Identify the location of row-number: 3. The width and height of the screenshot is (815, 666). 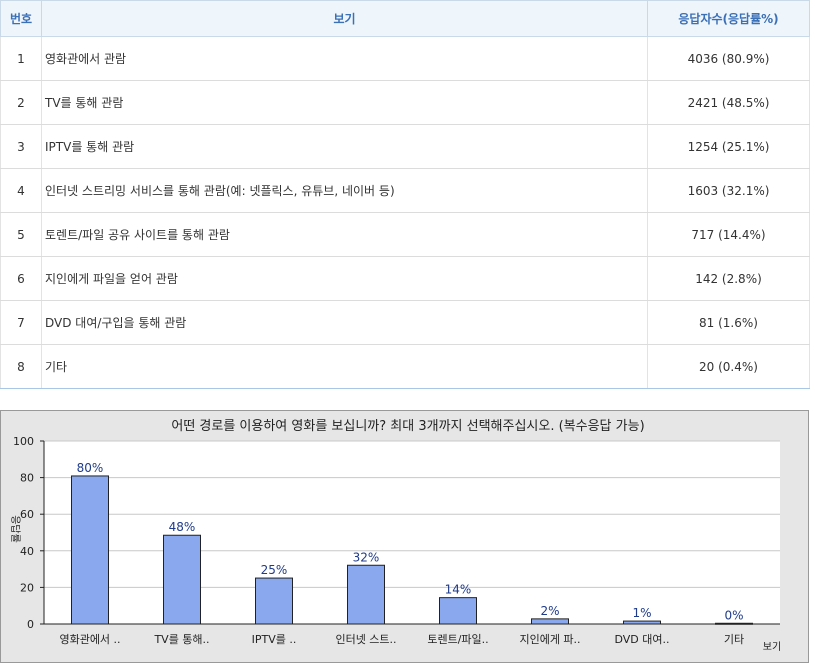
(21, 146).